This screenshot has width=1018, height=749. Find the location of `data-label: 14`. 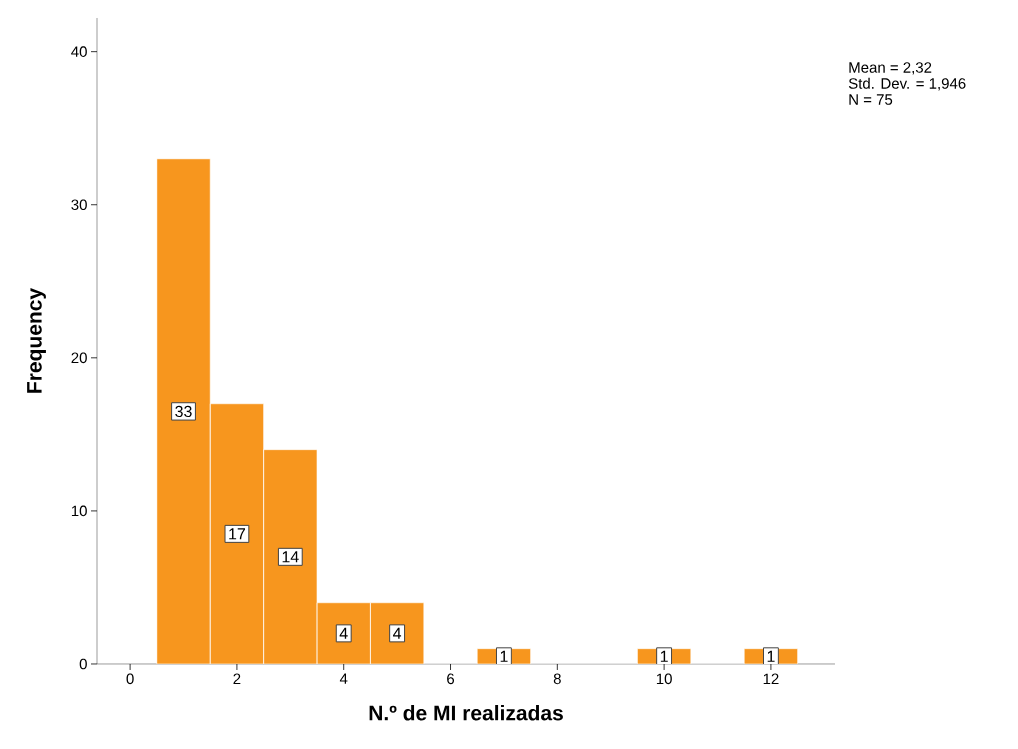

data-label: 14 is located at coordinates (290, 557).